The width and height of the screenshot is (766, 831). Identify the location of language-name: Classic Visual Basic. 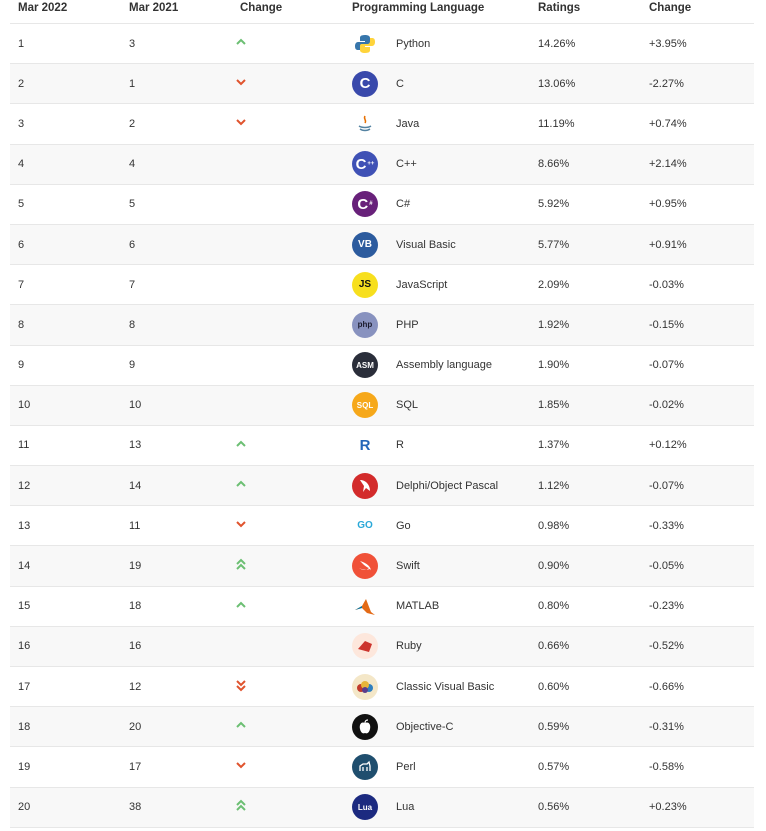
(445, 686).